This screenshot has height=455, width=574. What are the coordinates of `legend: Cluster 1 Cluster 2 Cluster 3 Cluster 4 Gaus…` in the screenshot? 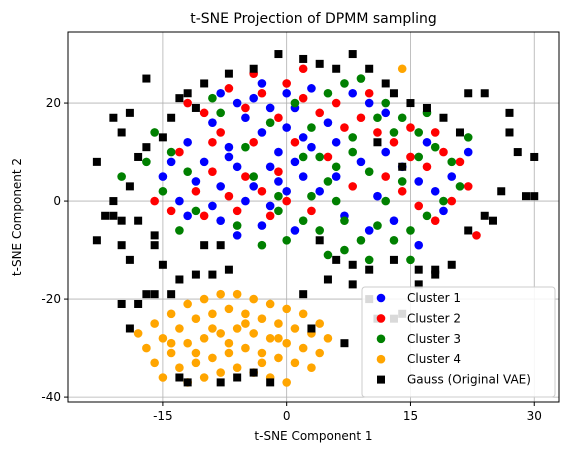 It's located at (458, 342).